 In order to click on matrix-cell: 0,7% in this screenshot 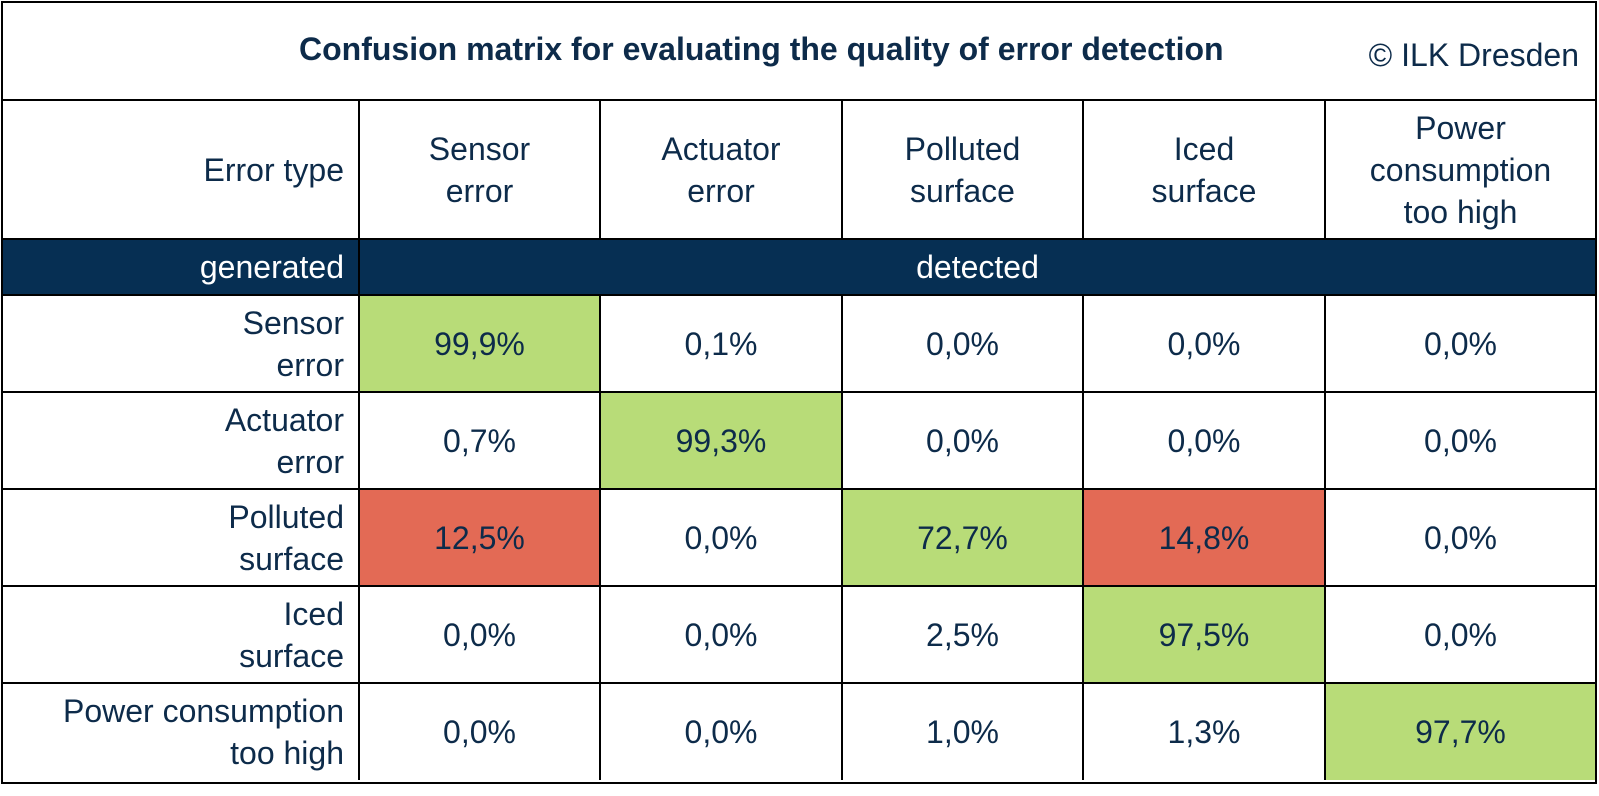, I will do `click(479, 440)`.